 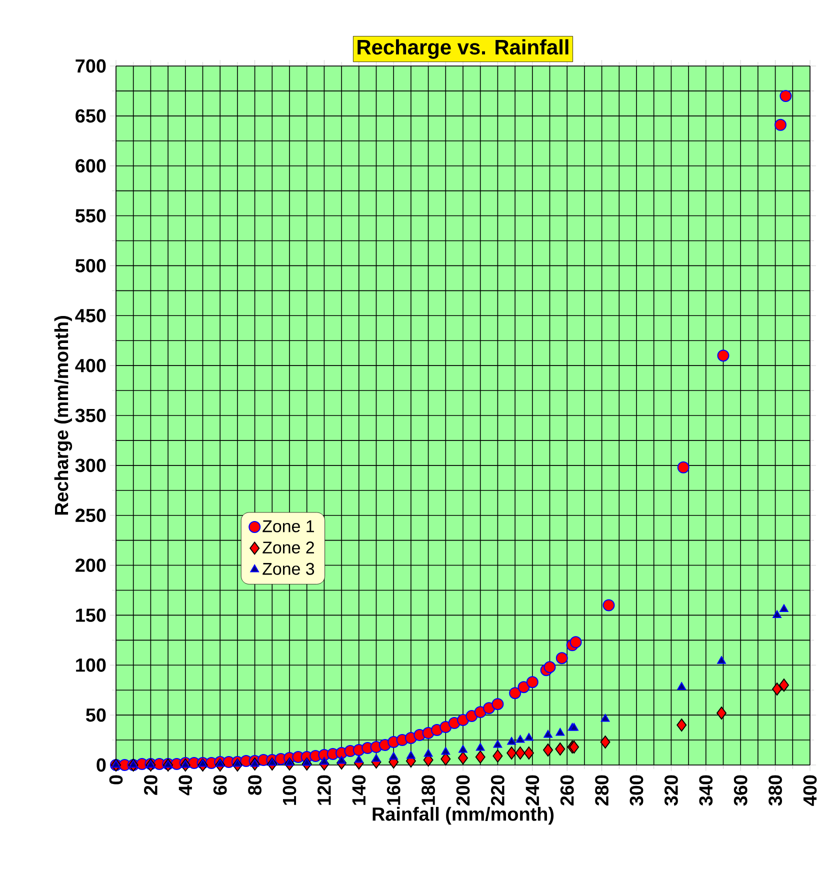 What do you see at coordinates (90, 315) in the screenshot?
I see `y-tick-label: 450` at bounding box center [90, 315].